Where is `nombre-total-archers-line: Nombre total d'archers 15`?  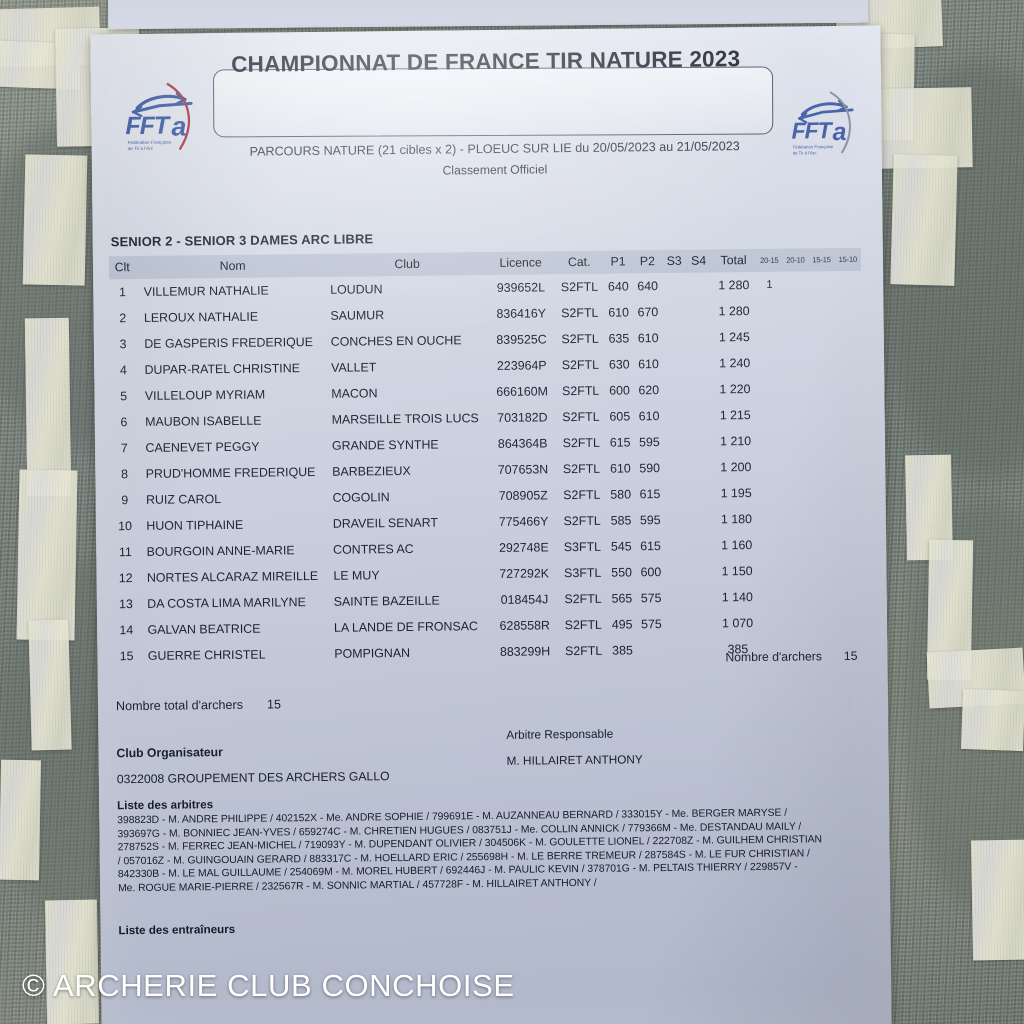
nombre-total-archers-line: Nombre total d'archers 15 is located at coordinates (198, 705).